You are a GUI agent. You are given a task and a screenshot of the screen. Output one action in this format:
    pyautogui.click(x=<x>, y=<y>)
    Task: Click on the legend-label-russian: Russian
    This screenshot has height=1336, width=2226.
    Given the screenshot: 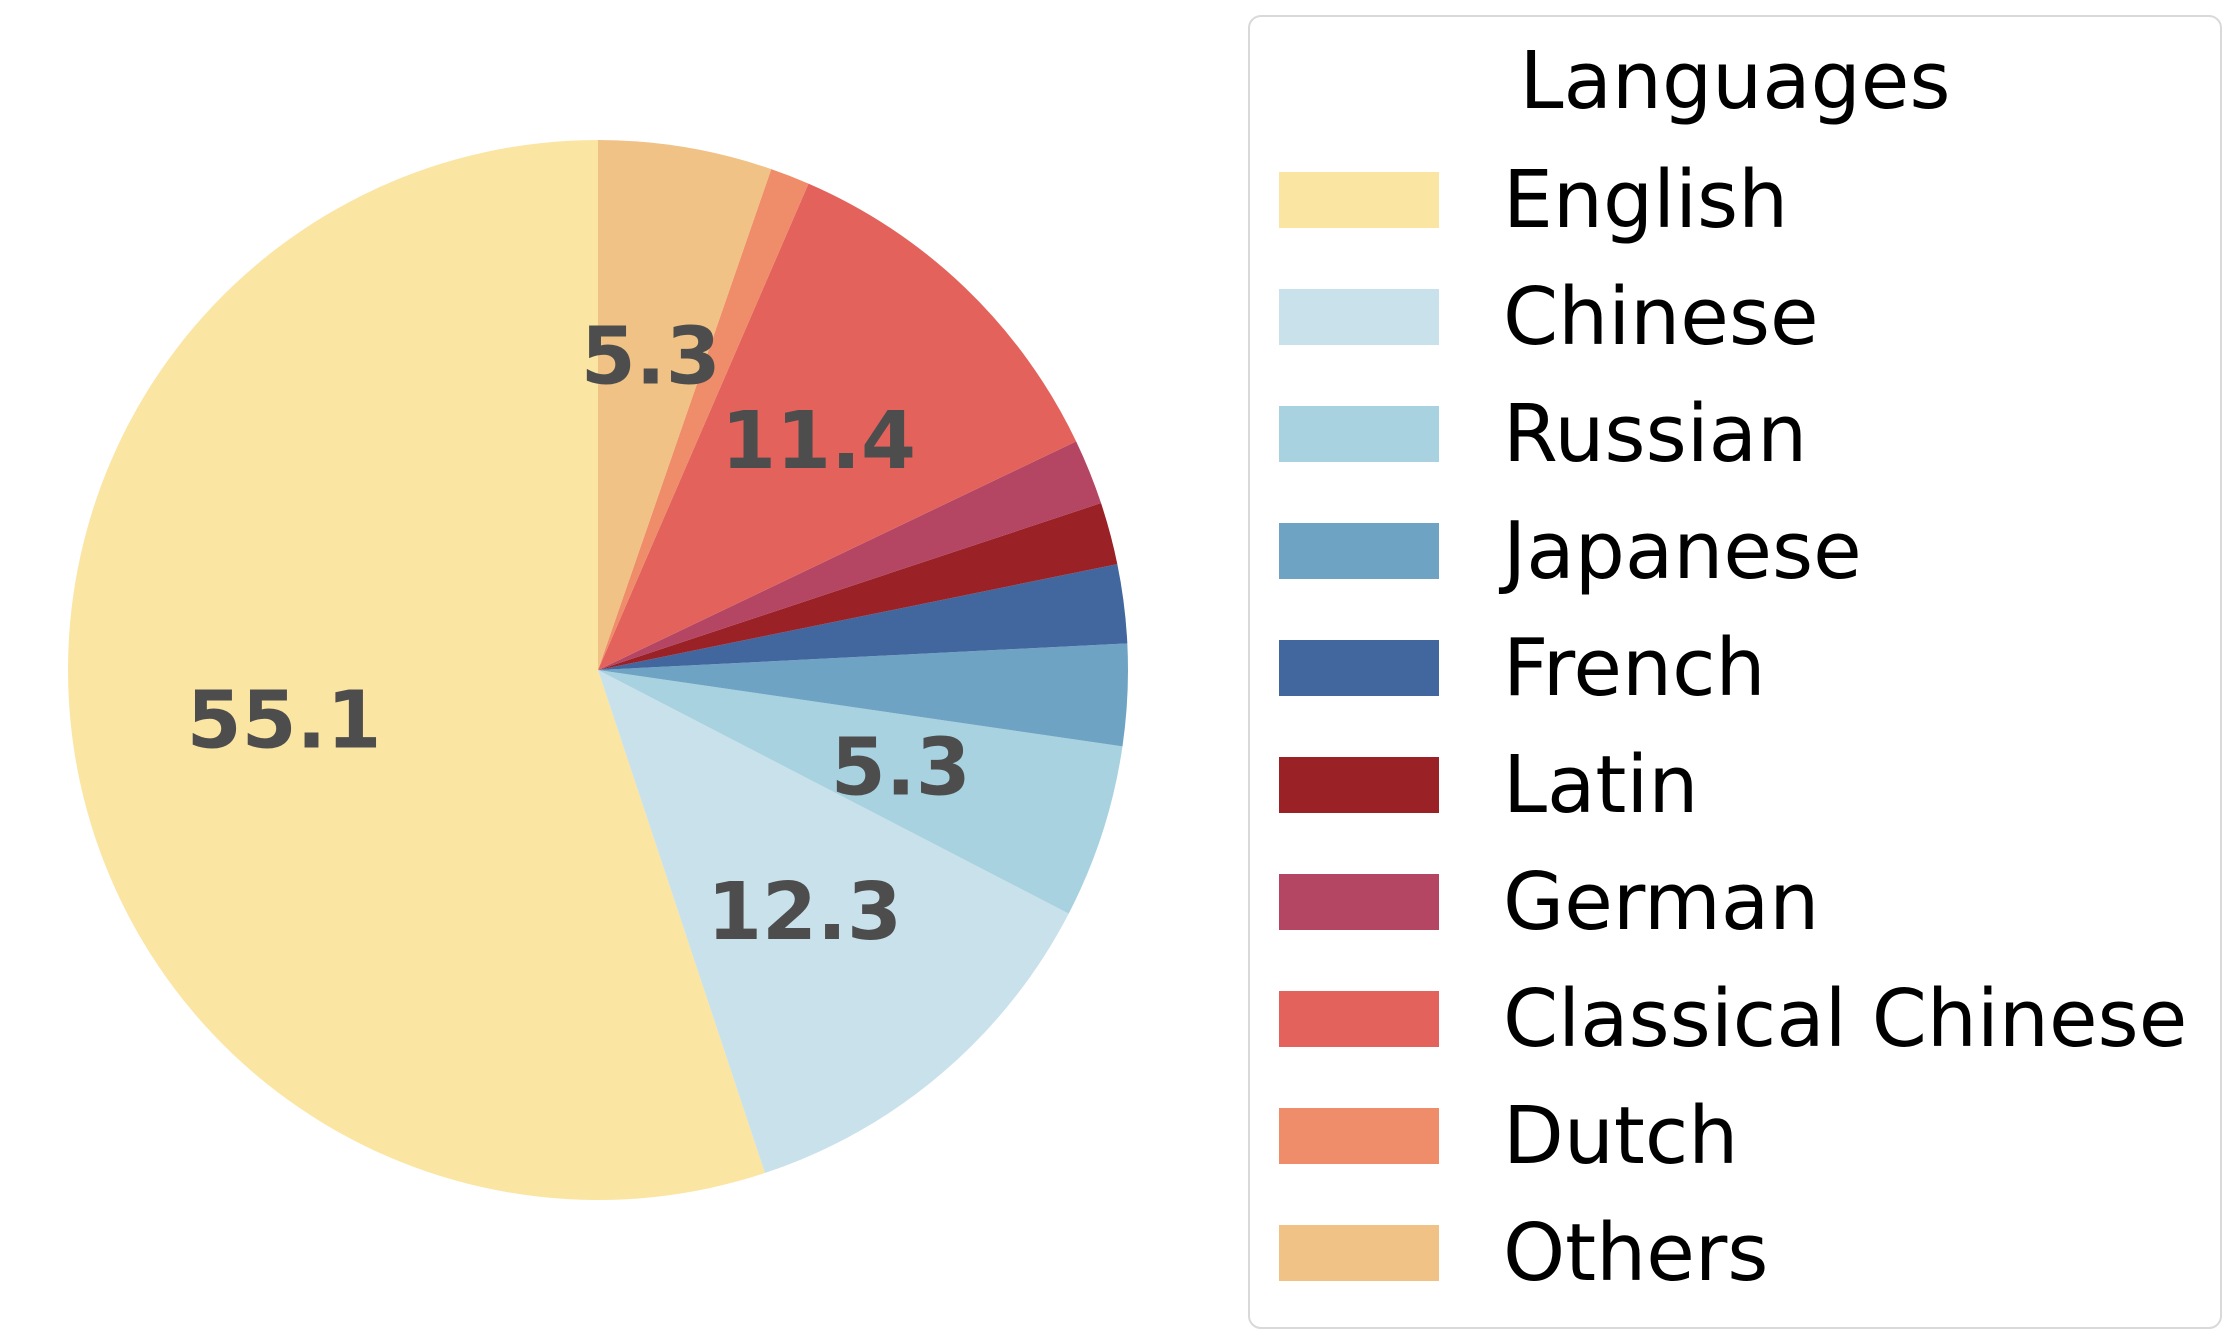 What is the action you would take?
    pyautogui.click(x=1655, y=434)
    